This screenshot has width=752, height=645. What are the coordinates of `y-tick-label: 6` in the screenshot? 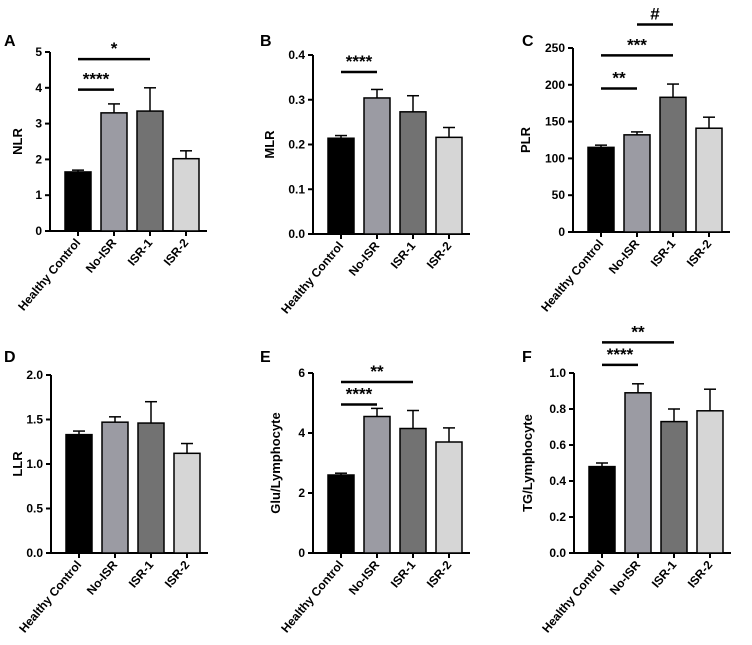 It's located at (301, 373).